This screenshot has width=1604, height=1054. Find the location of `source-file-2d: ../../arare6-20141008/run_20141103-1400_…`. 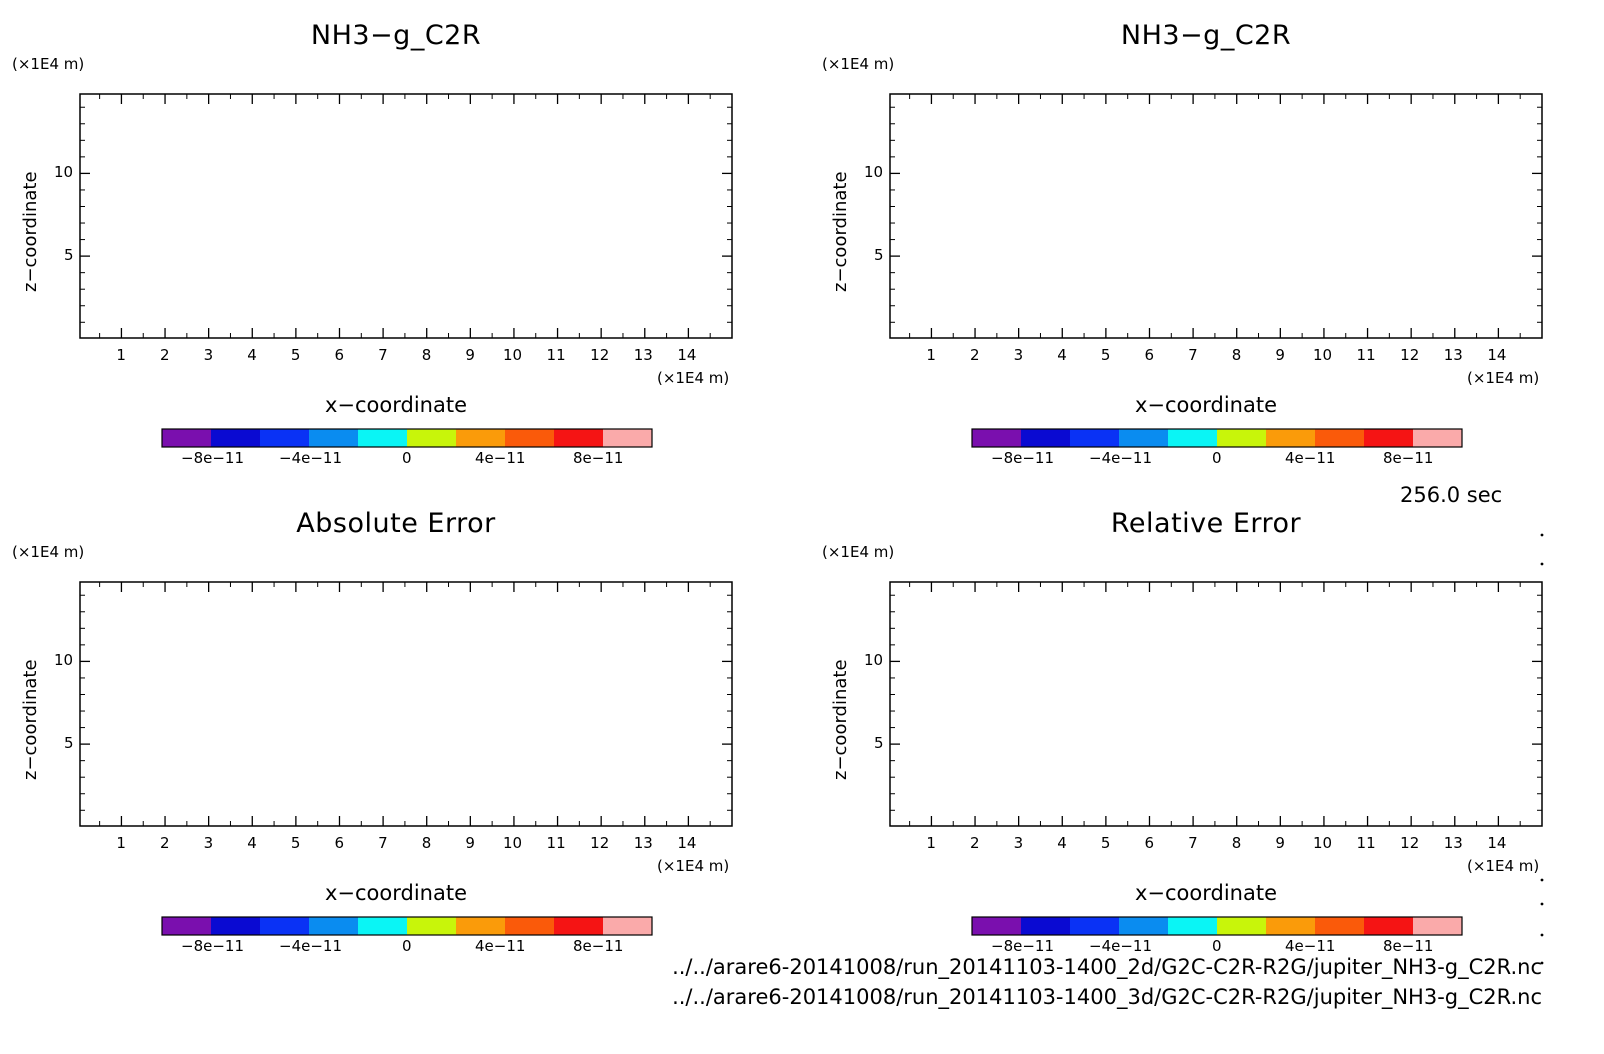

source-file-2d: ../../arare6-20141008/run_20141103-1400_… is located at coordinates (1107, 967).